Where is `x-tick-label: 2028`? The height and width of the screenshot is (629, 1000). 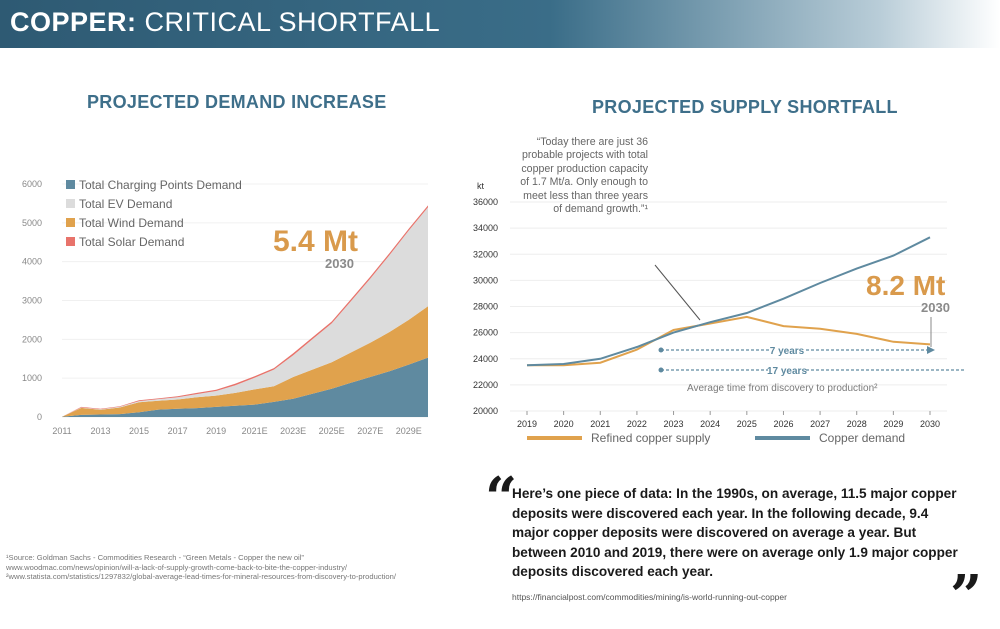
x-tick-label: 2028 is located at coordinates (857, 424).